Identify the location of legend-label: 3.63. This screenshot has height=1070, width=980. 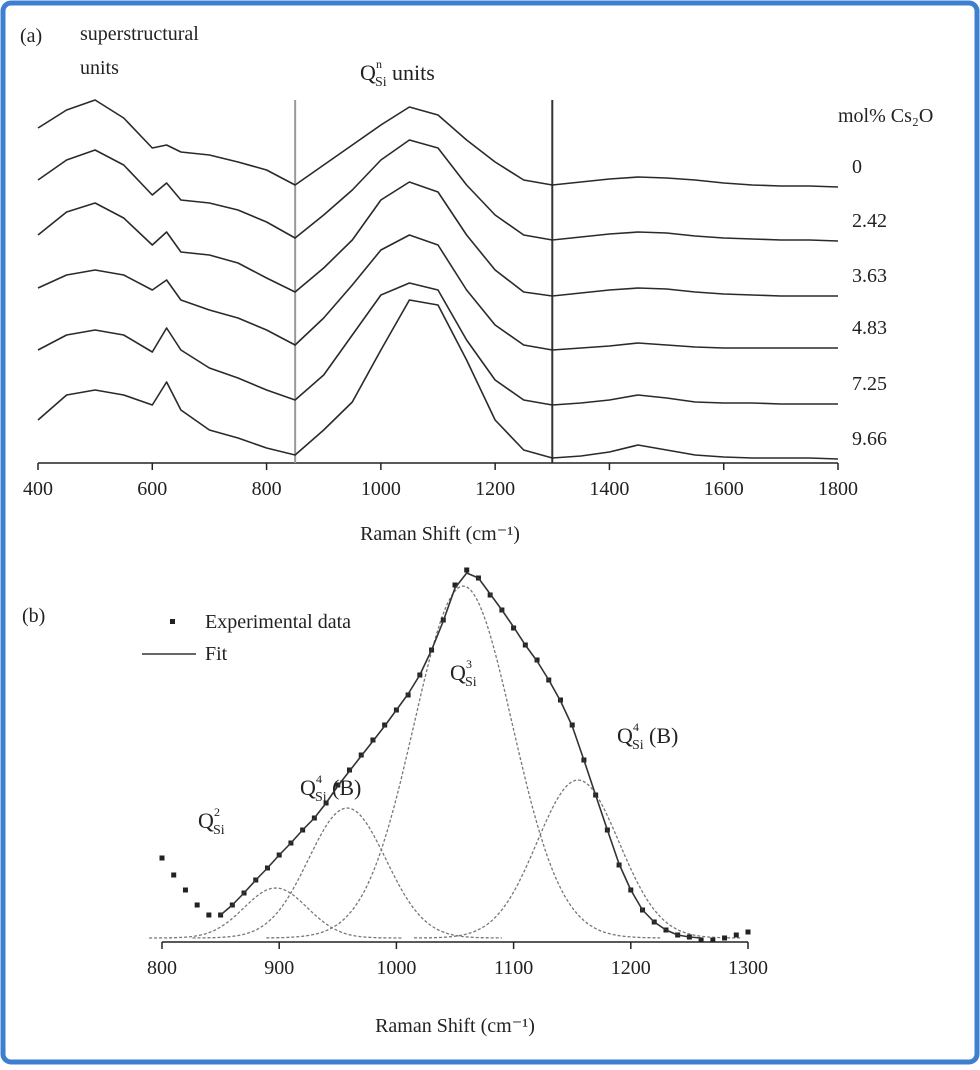
(869, 276).